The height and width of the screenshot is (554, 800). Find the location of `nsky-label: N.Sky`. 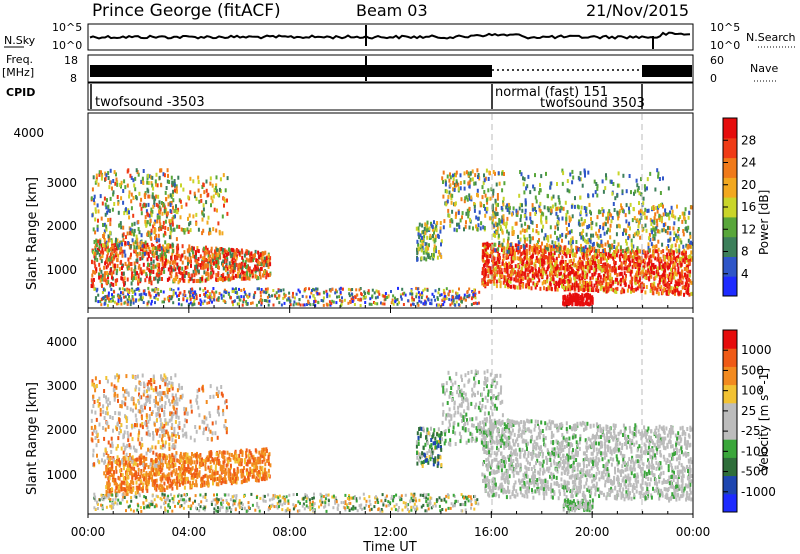

nsky-label: N.Sky is located at coordinates (20, 40).